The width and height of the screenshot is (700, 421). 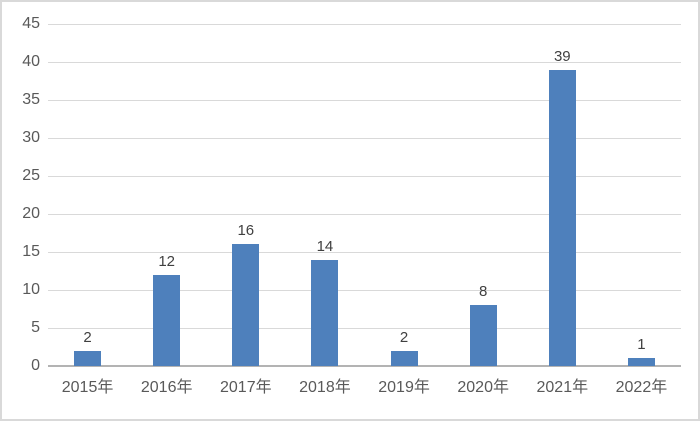 What do you see at coordinates (562, 217) in the screenshot?
I see `bar-2021年` at bounding box center [562, 217].